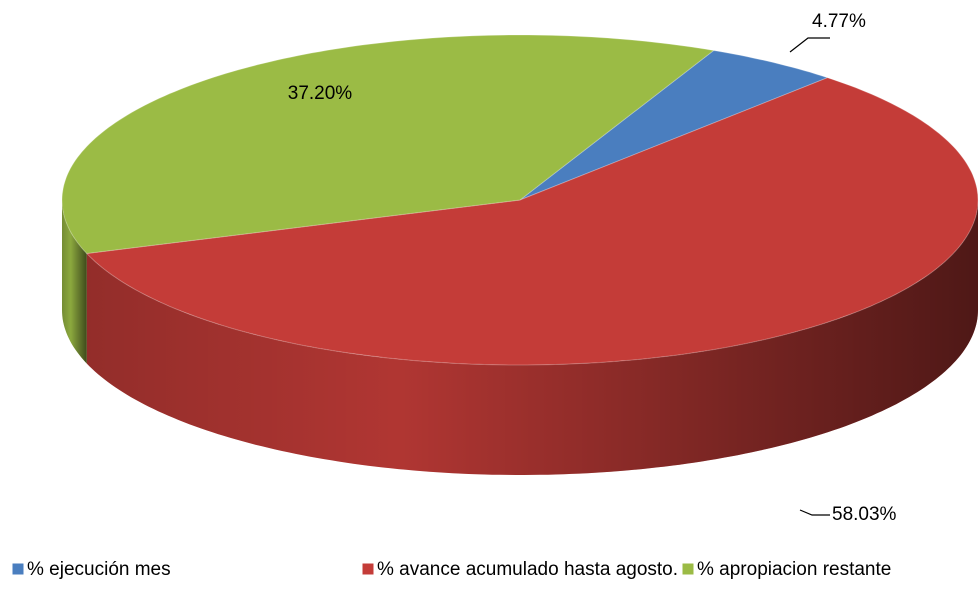  I want to click on legend-label: % ejecución mes, so click(99, 569).